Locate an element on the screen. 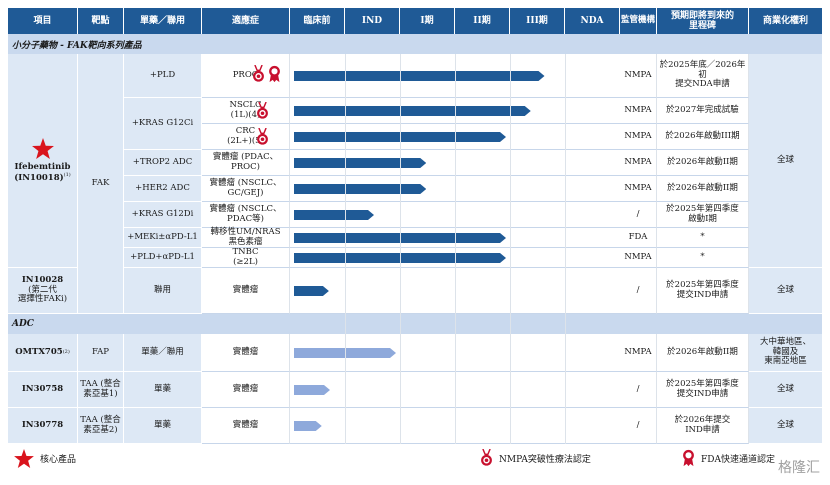 The width and height of the screenshot is (830, 485). milestone-line-1: 於2026年提交 is located at coordinates (702, 419).